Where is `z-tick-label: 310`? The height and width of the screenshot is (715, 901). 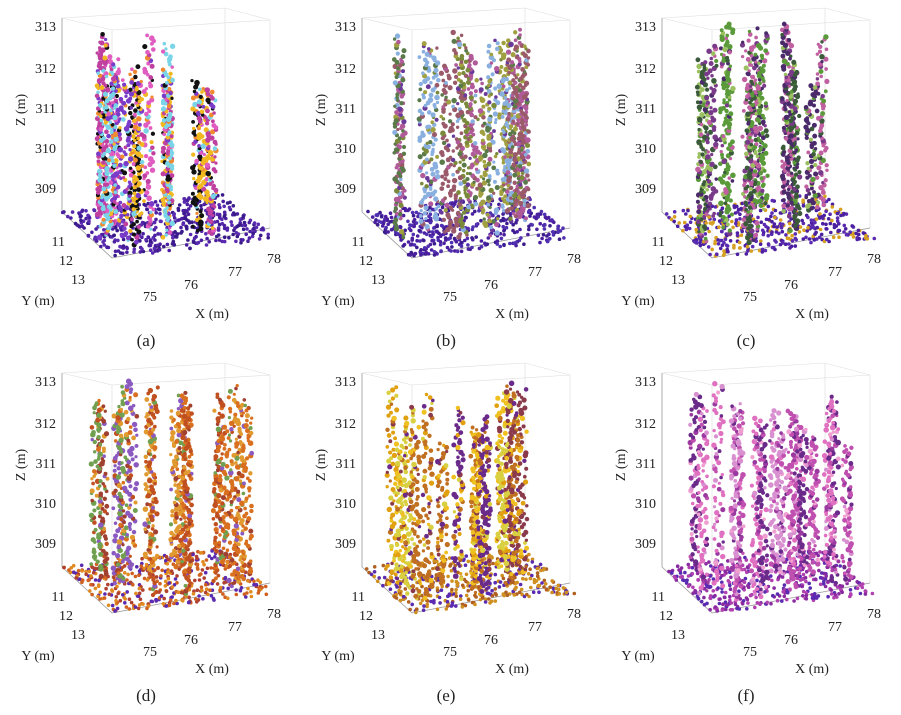 z-tick-label: 310 is located at coordinates (345, 149).